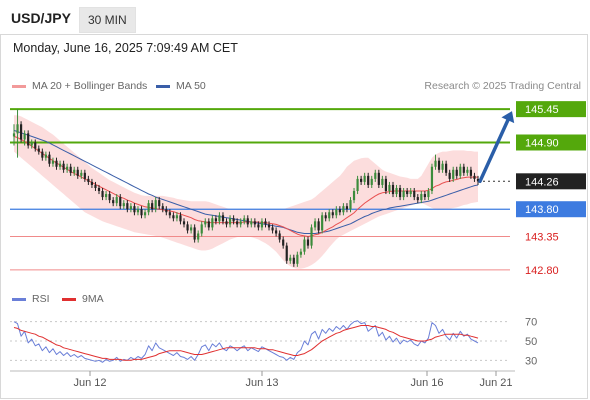 The width and height of the screenshot is (590, 400). What do you see at coordinates (542, 238) in the screenshot?
I see `level-label: 143.35` at bounding box center [542, 238].